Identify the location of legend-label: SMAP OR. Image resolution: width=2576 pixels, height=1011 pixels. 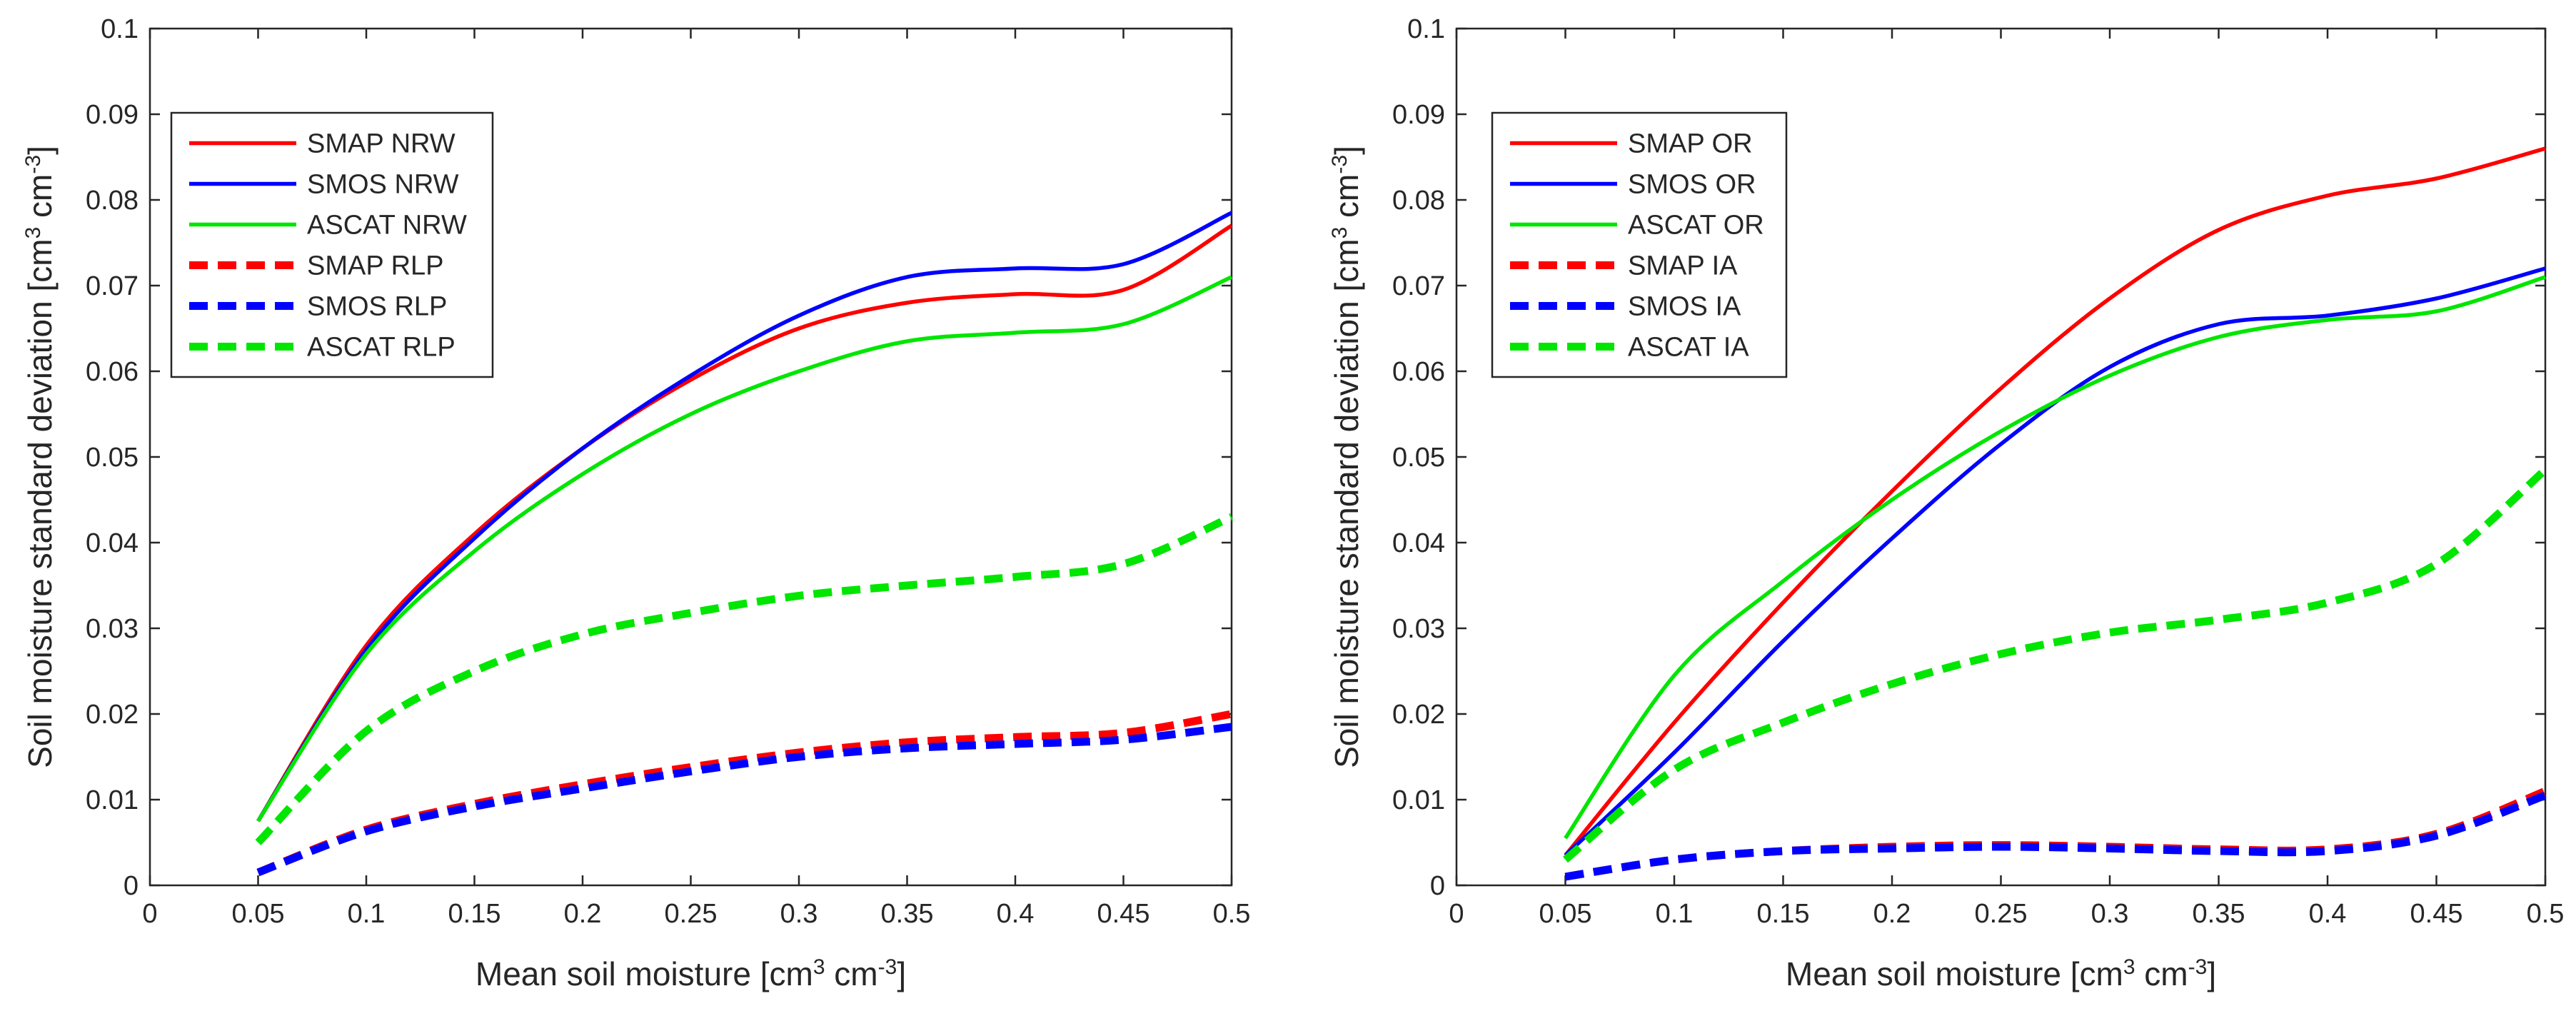
(1690, 144).